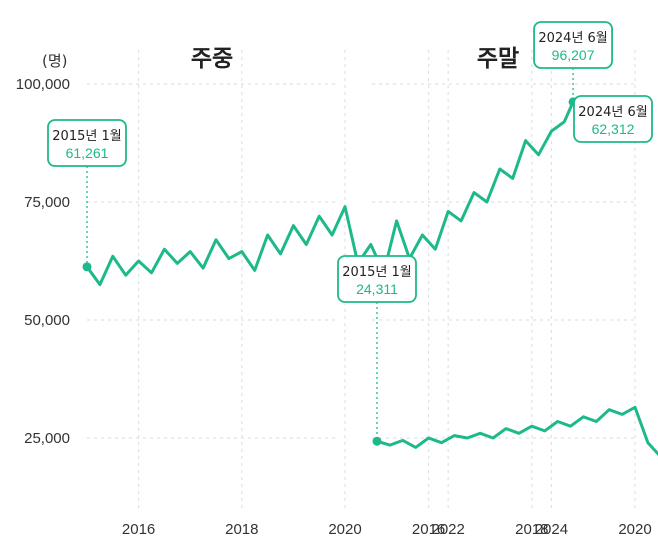  What do you see at coordinates (551, 529) in the screenshot?
I see `x-tick-label: 2024` at bounding box center [551, 529].